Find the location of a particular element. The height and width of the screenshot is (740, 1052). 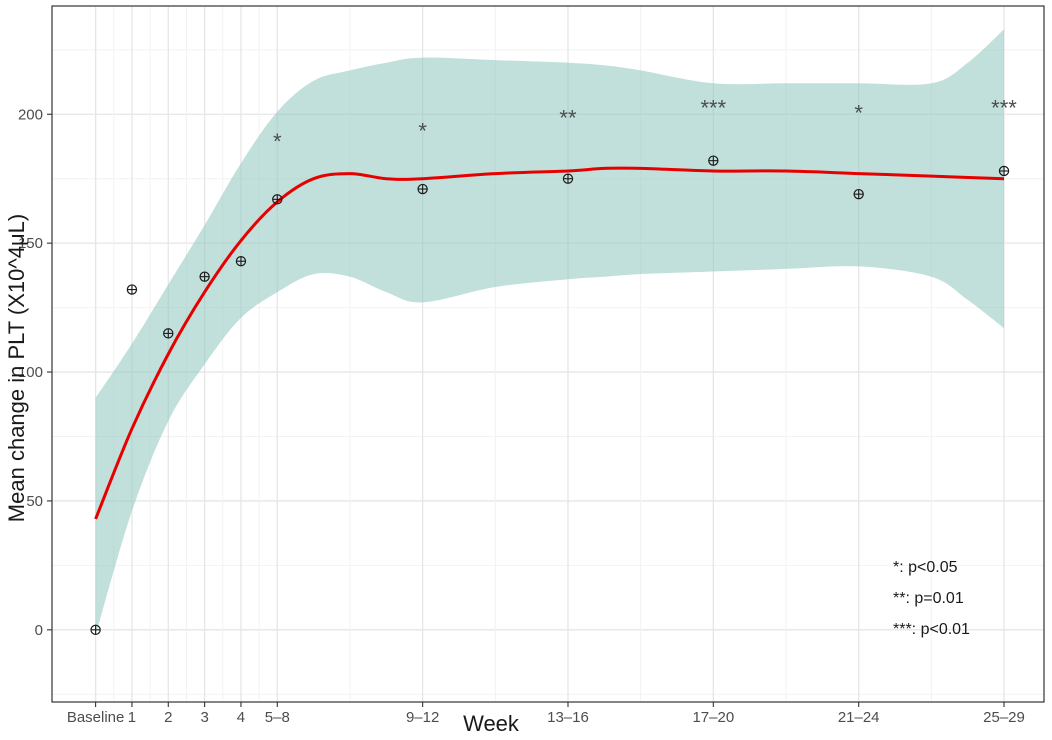

x-tick-label: 17–20 is located at coordinates (713, 717).